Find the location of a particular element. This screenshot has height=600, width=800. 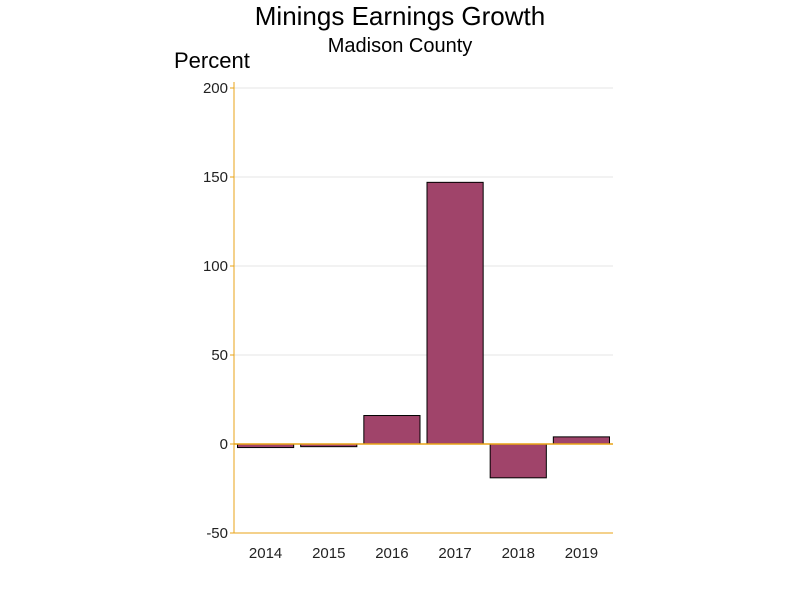

bar-2016 is located at coordinates (392, 430).